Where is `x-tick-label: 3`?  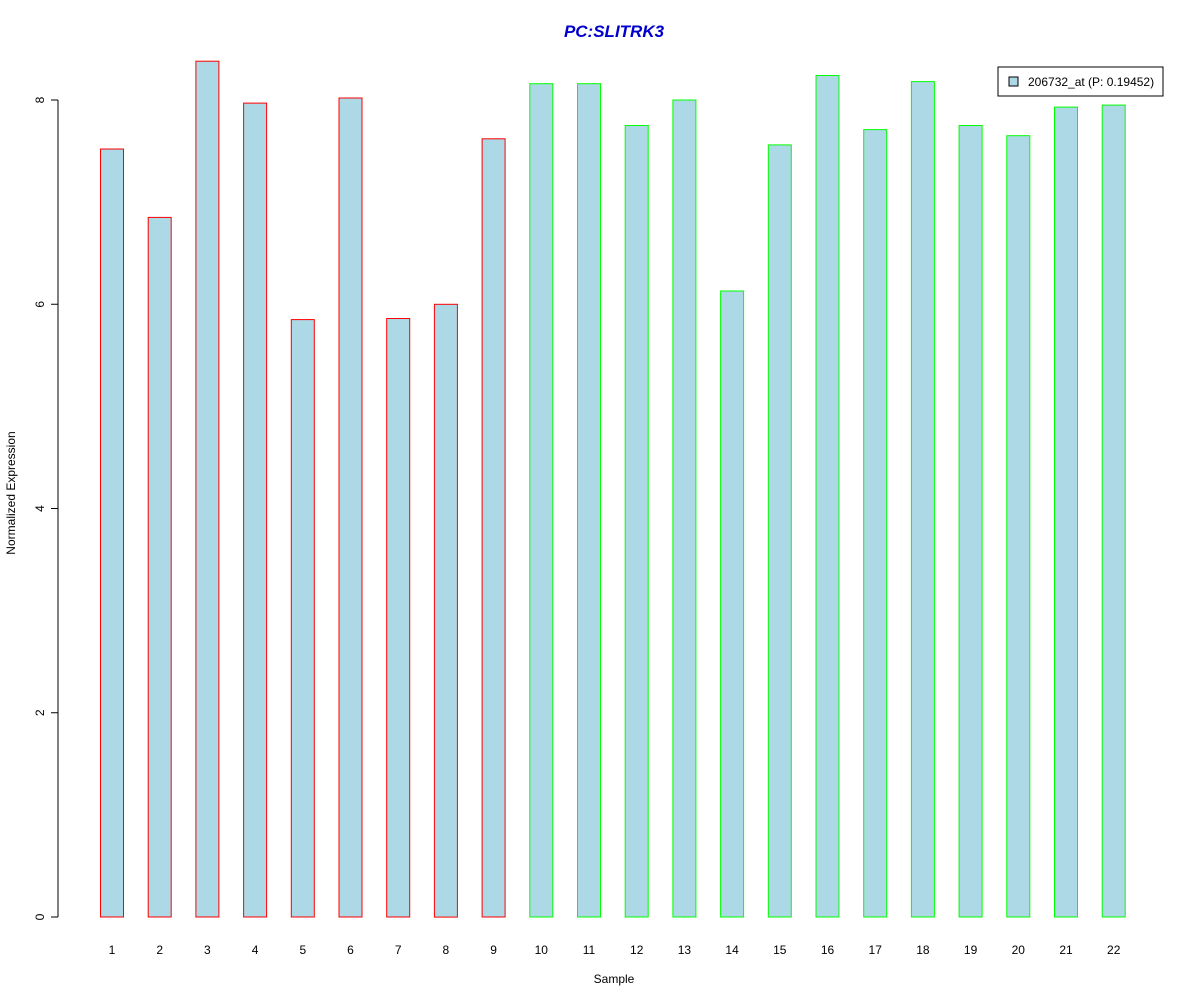
x-tick-label: 3 is located at coordinates (207, 950).